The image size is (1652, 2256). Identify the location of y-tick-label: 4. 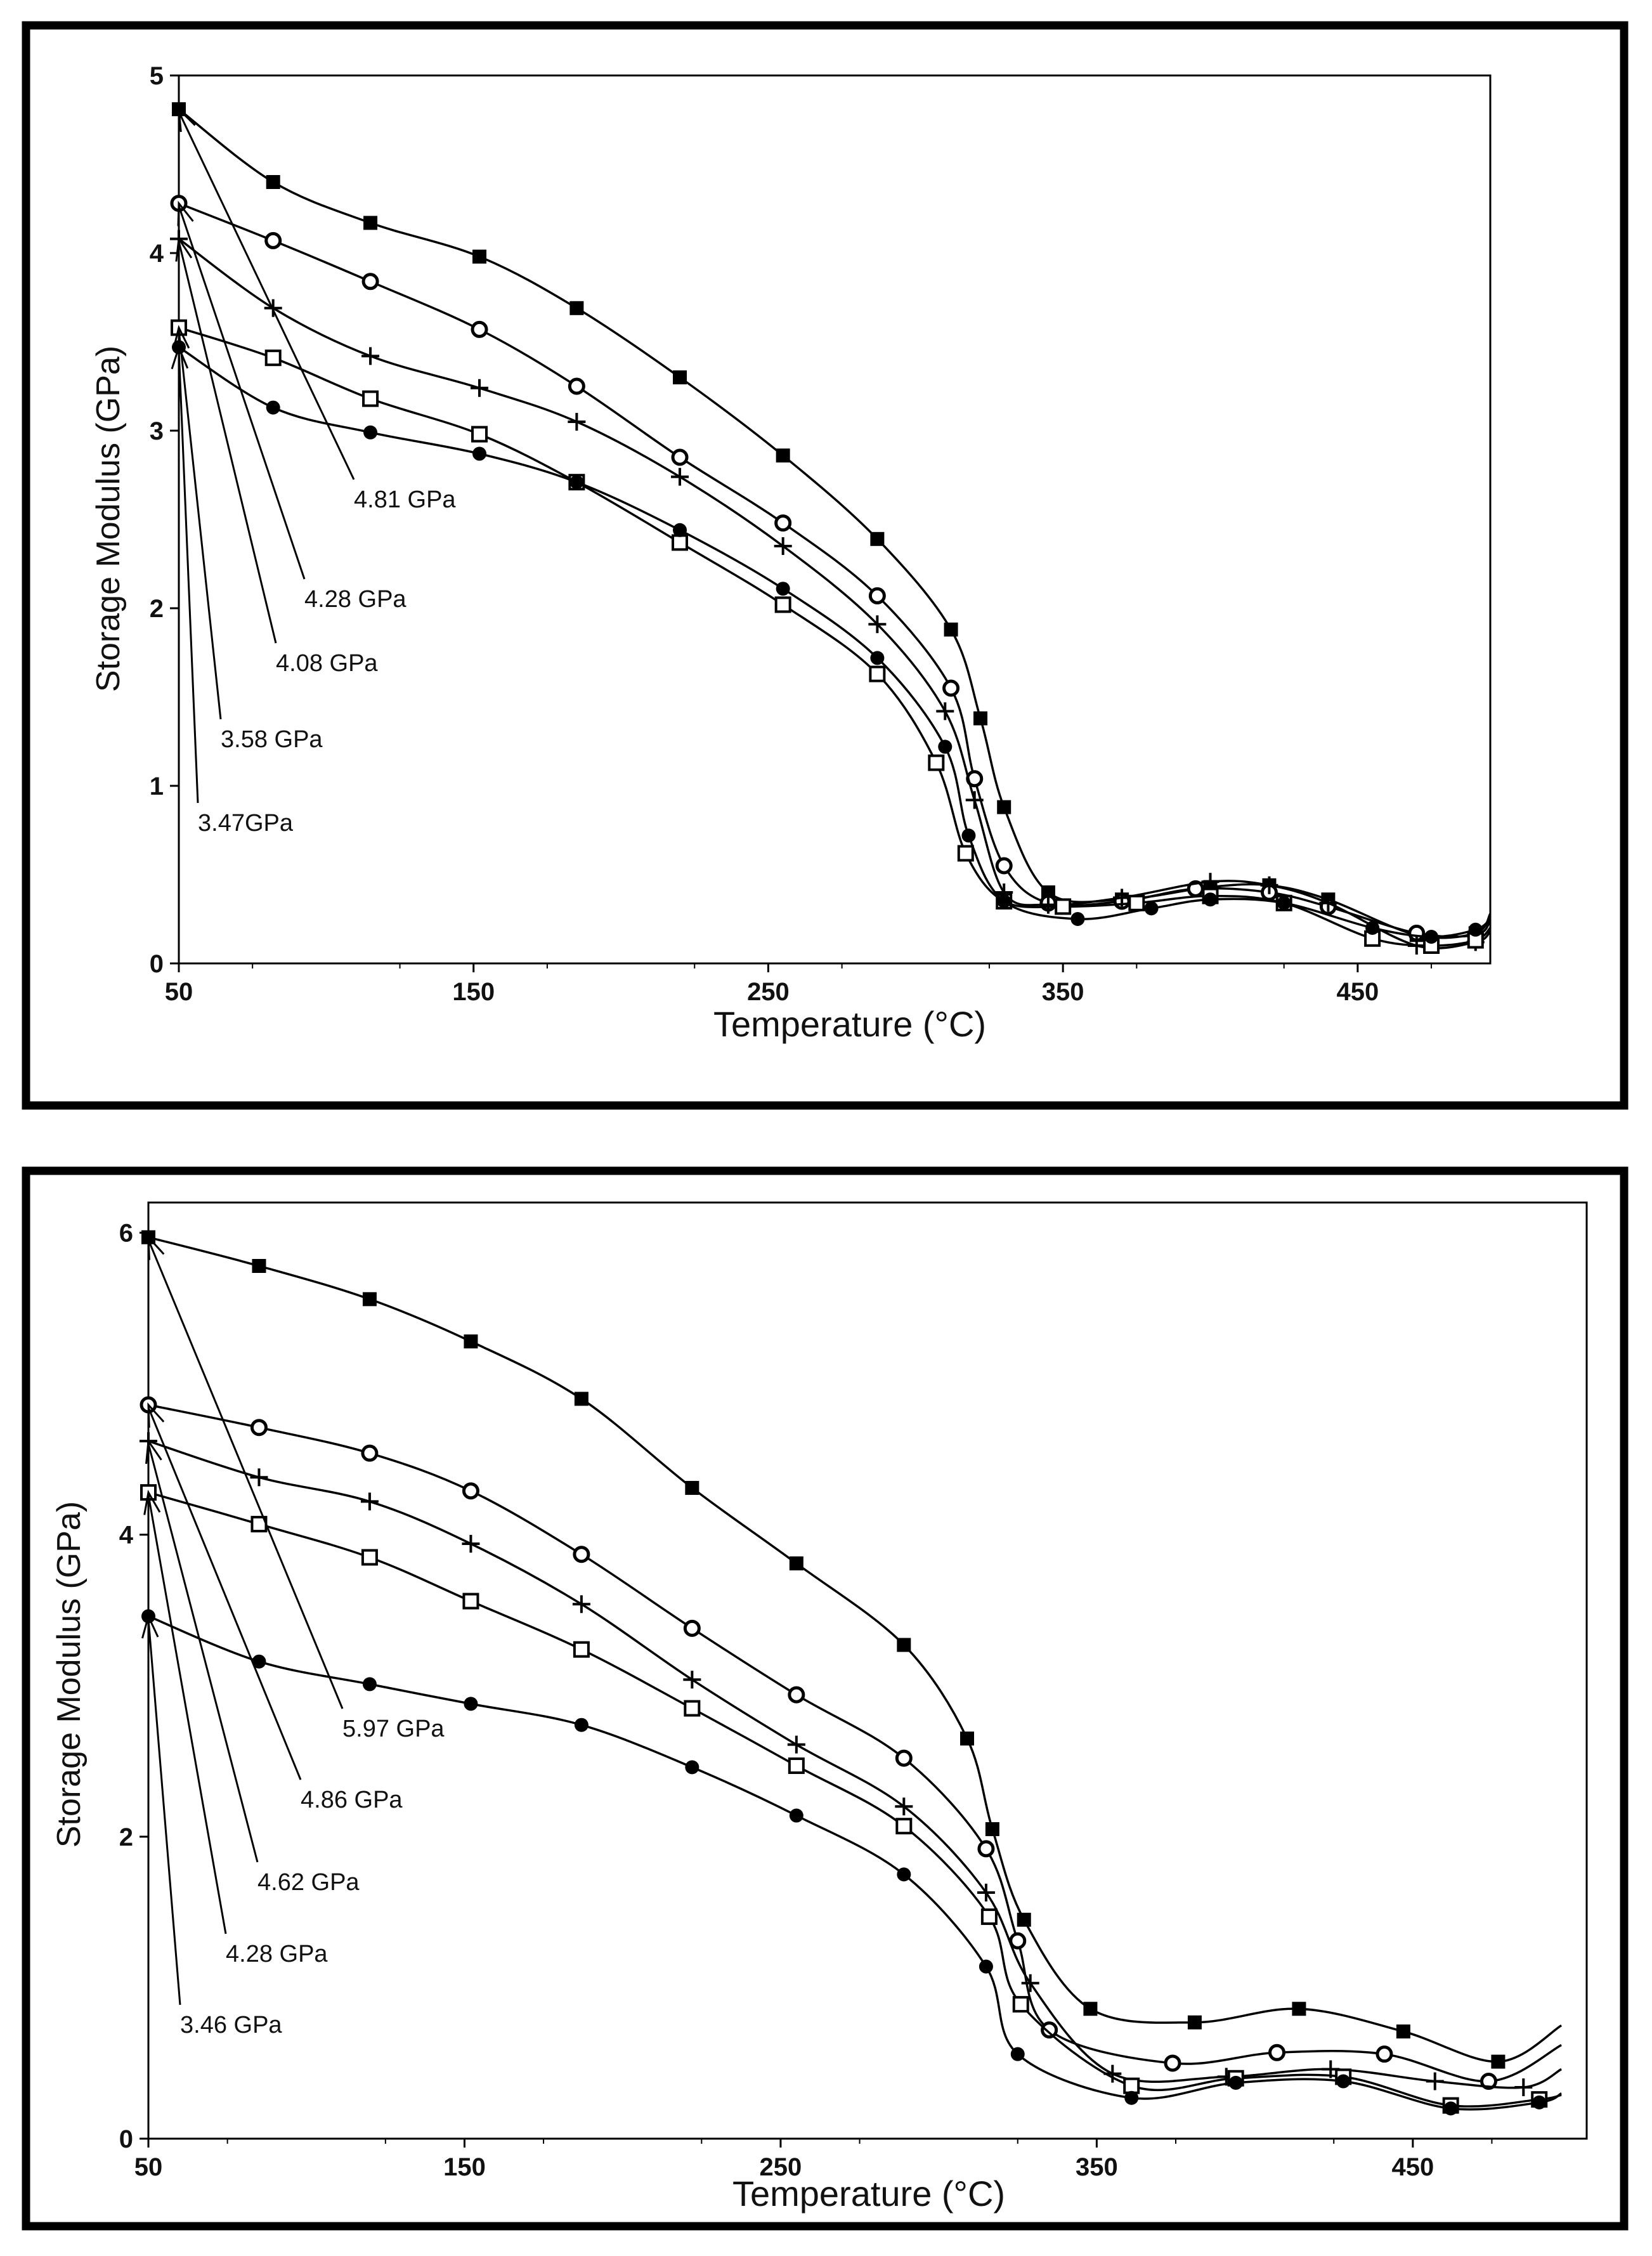
(126, 1535).